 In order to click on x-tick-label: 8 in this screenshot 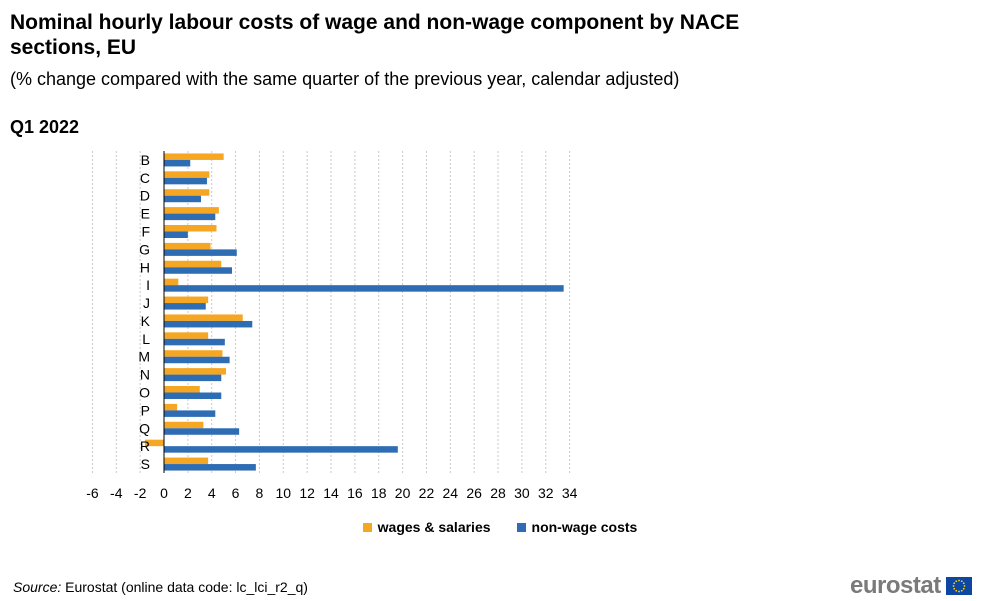, I will do `click(260, 493)`.